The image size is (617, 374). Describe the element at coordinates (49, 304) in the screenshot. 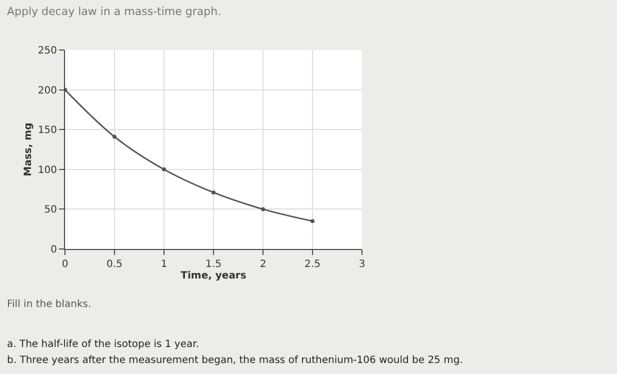

I see `text: Fill in the blanks.` at that location.